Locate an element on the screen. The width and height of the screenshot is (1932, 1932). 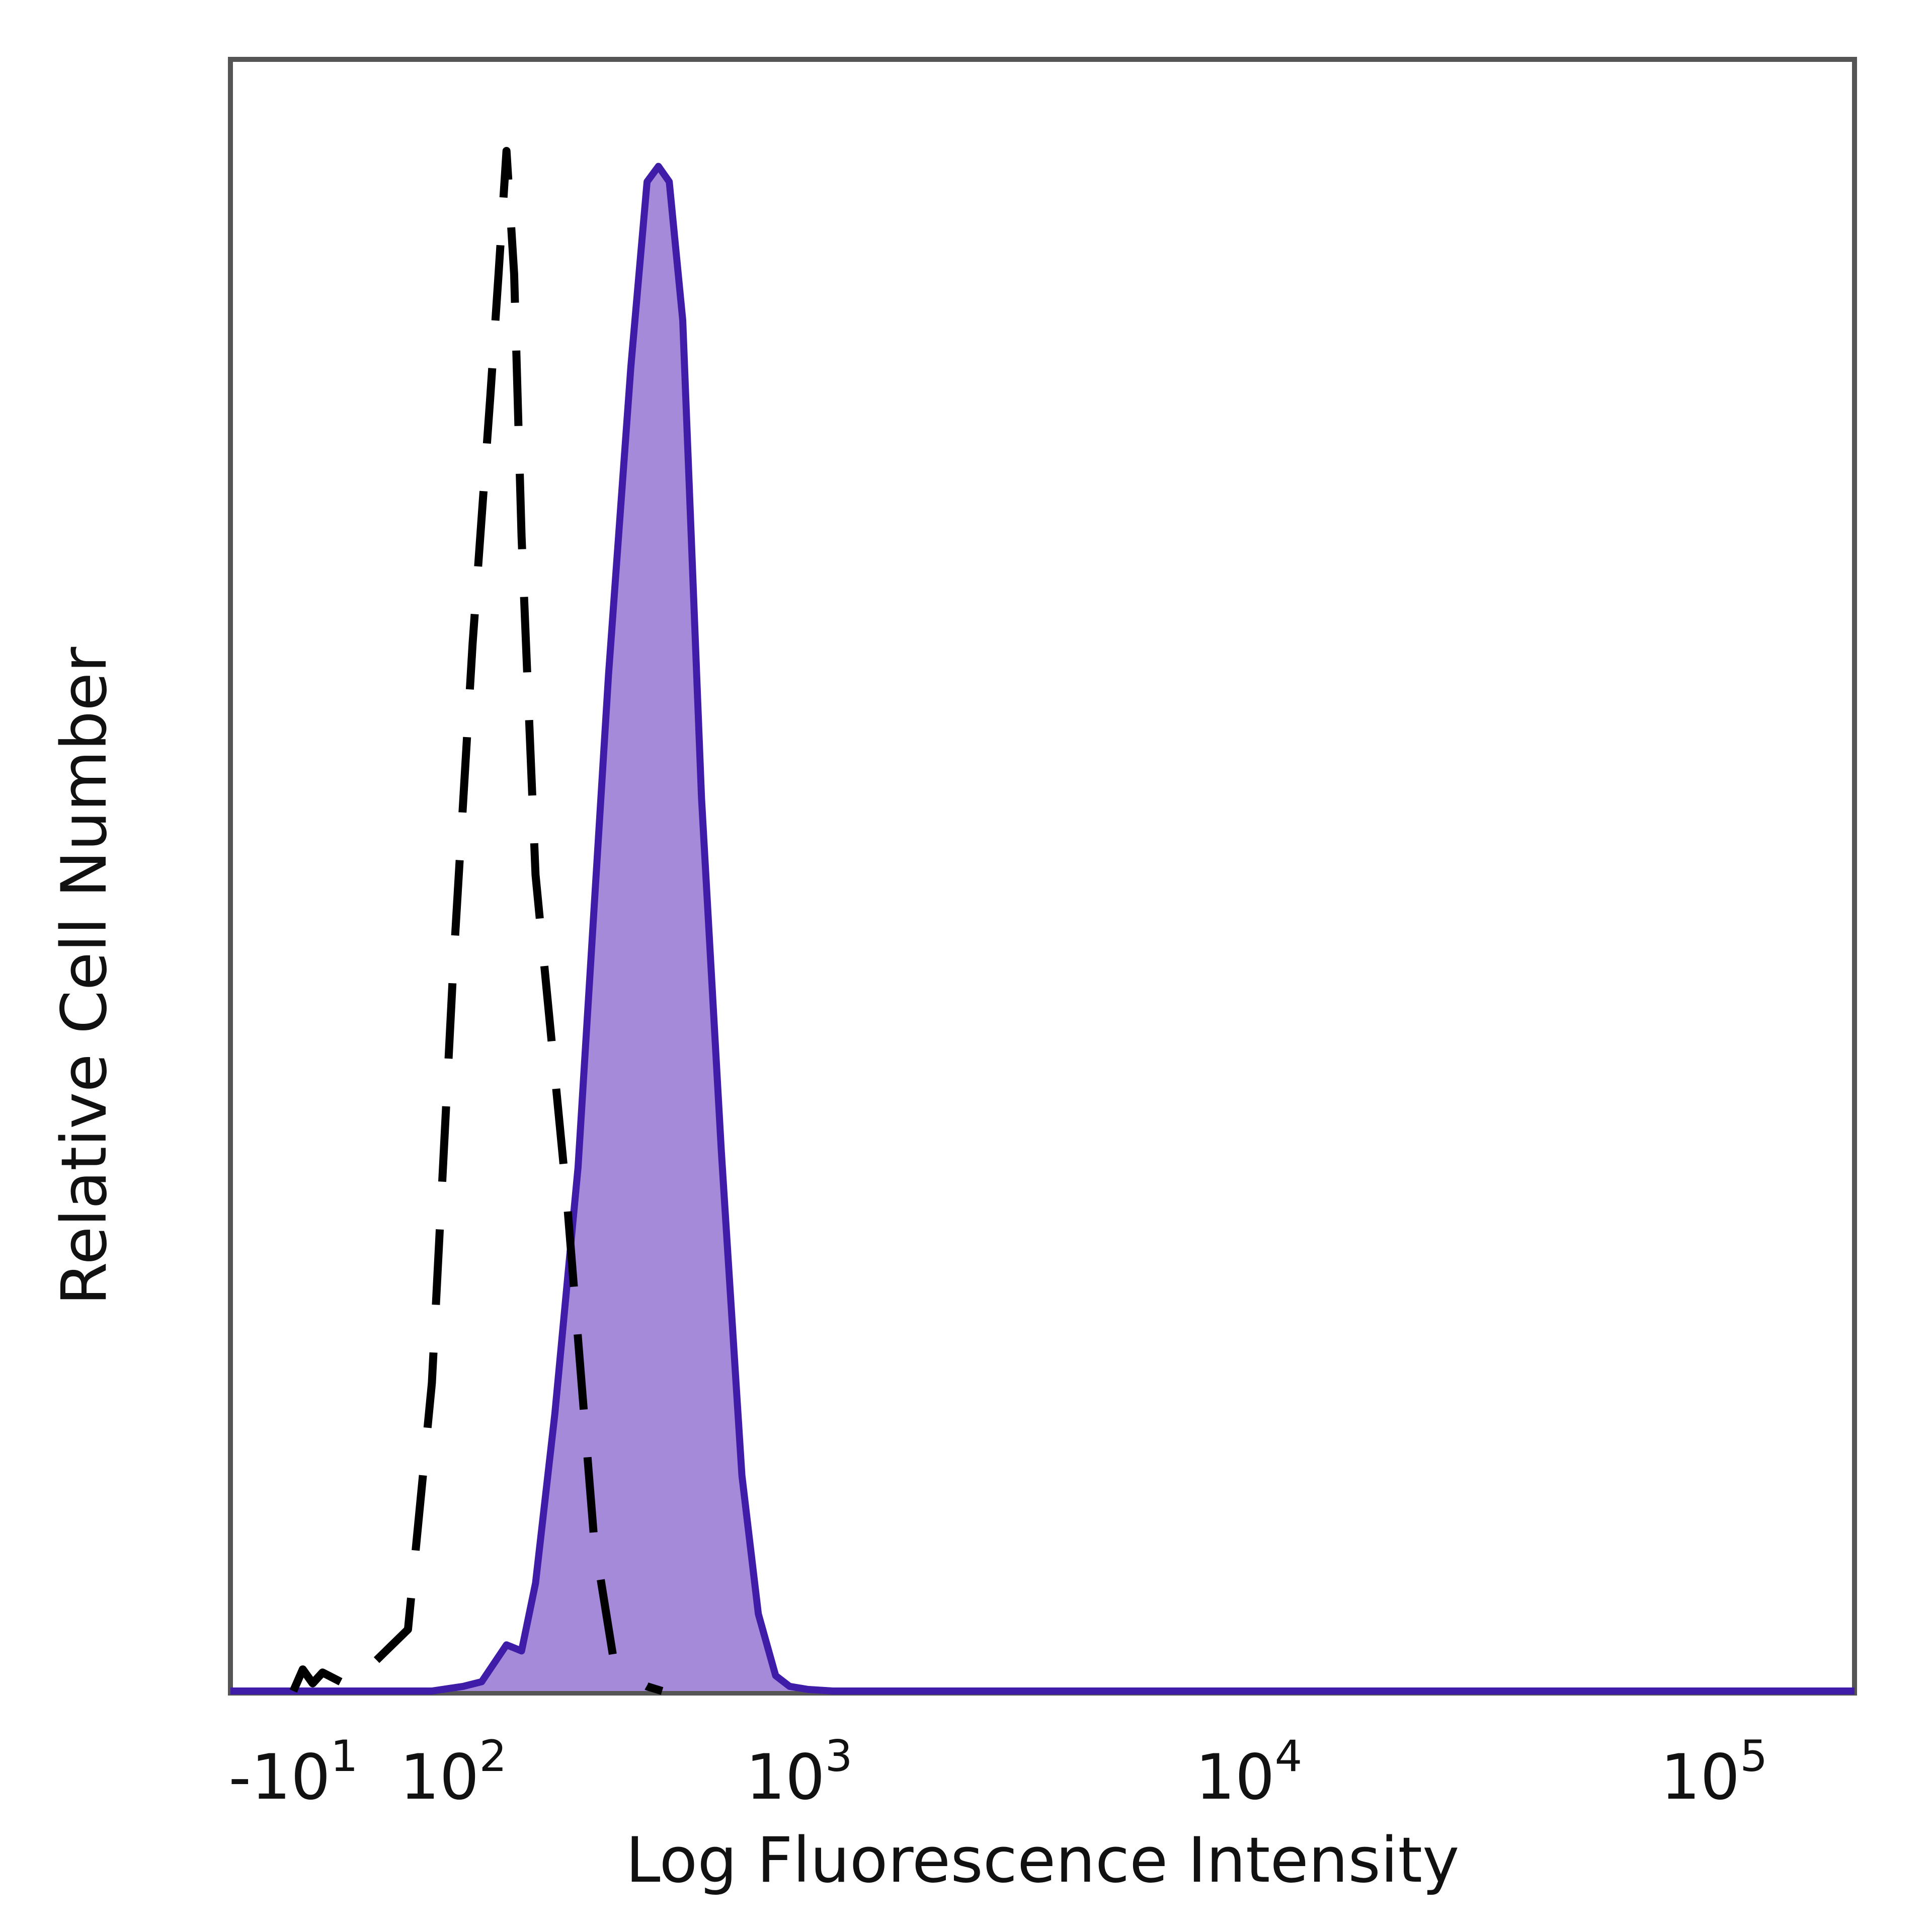
y-axis-label: Relative Cell Number is located at coordinates (84, 977).